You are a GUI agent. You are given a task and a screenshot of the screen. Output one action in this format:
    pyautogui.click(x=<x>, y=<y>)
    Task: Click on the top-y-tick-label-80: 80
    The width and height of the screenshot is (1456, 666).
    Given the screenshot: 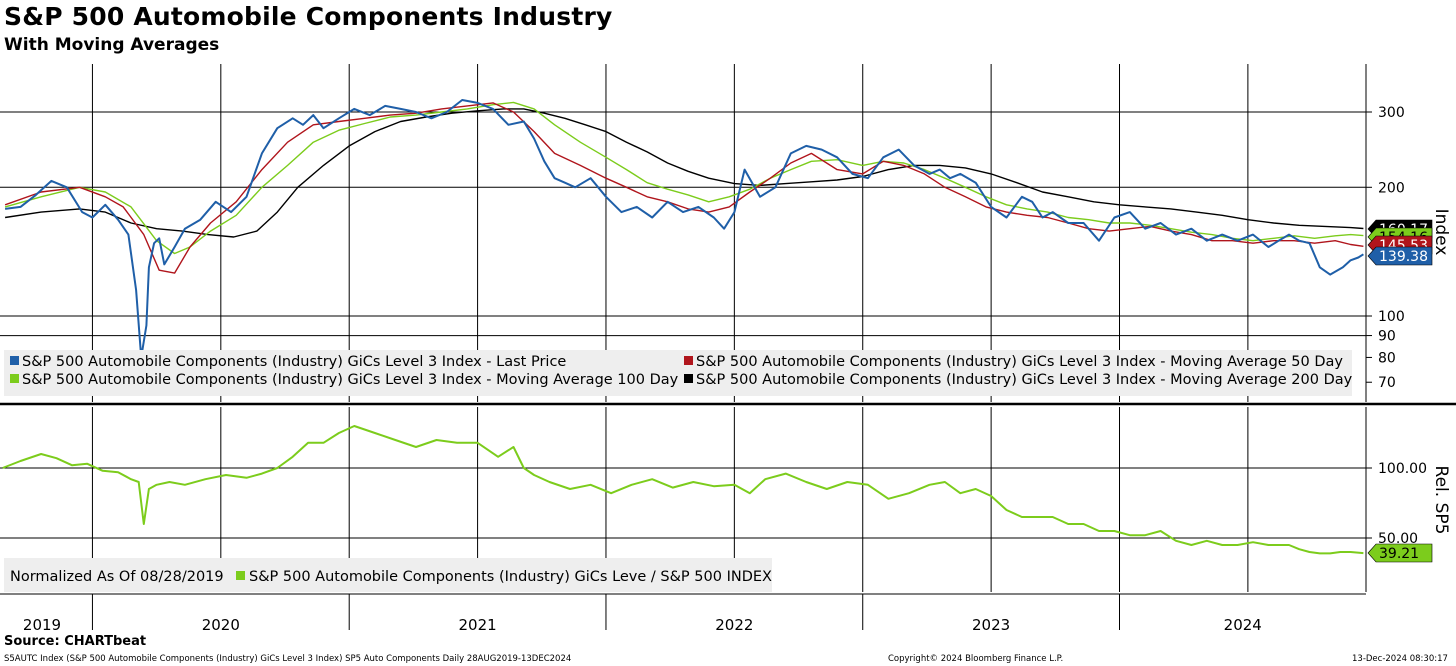 What is the action you would take?
    pyautogui.click(x=1387, y=358)
    